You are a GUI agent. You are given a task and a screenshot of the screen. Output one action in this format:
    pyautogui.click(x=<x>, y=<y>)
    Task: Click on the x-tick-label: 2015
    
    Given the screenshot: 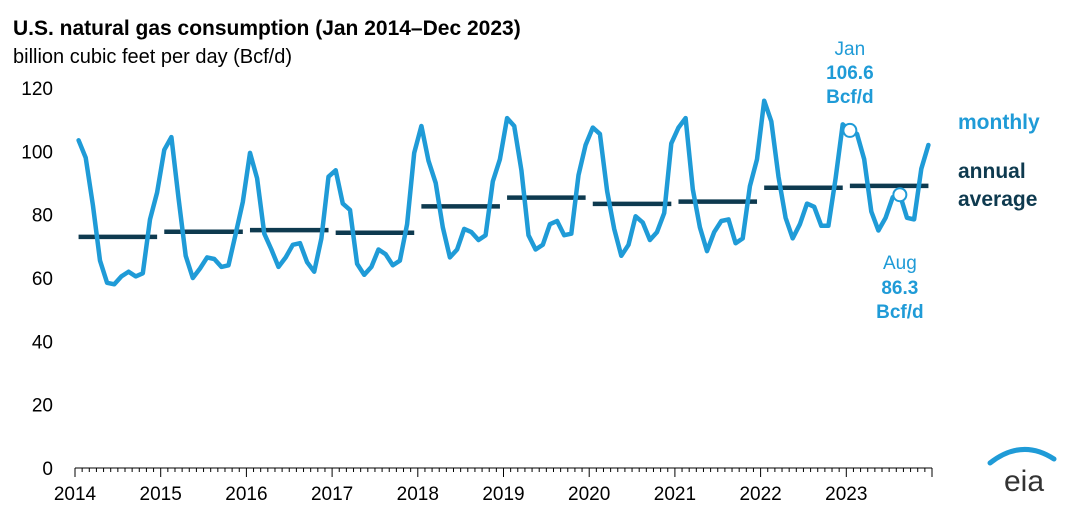 What is the action you would take?
    pyautogui.click(x=161, y=494)
    